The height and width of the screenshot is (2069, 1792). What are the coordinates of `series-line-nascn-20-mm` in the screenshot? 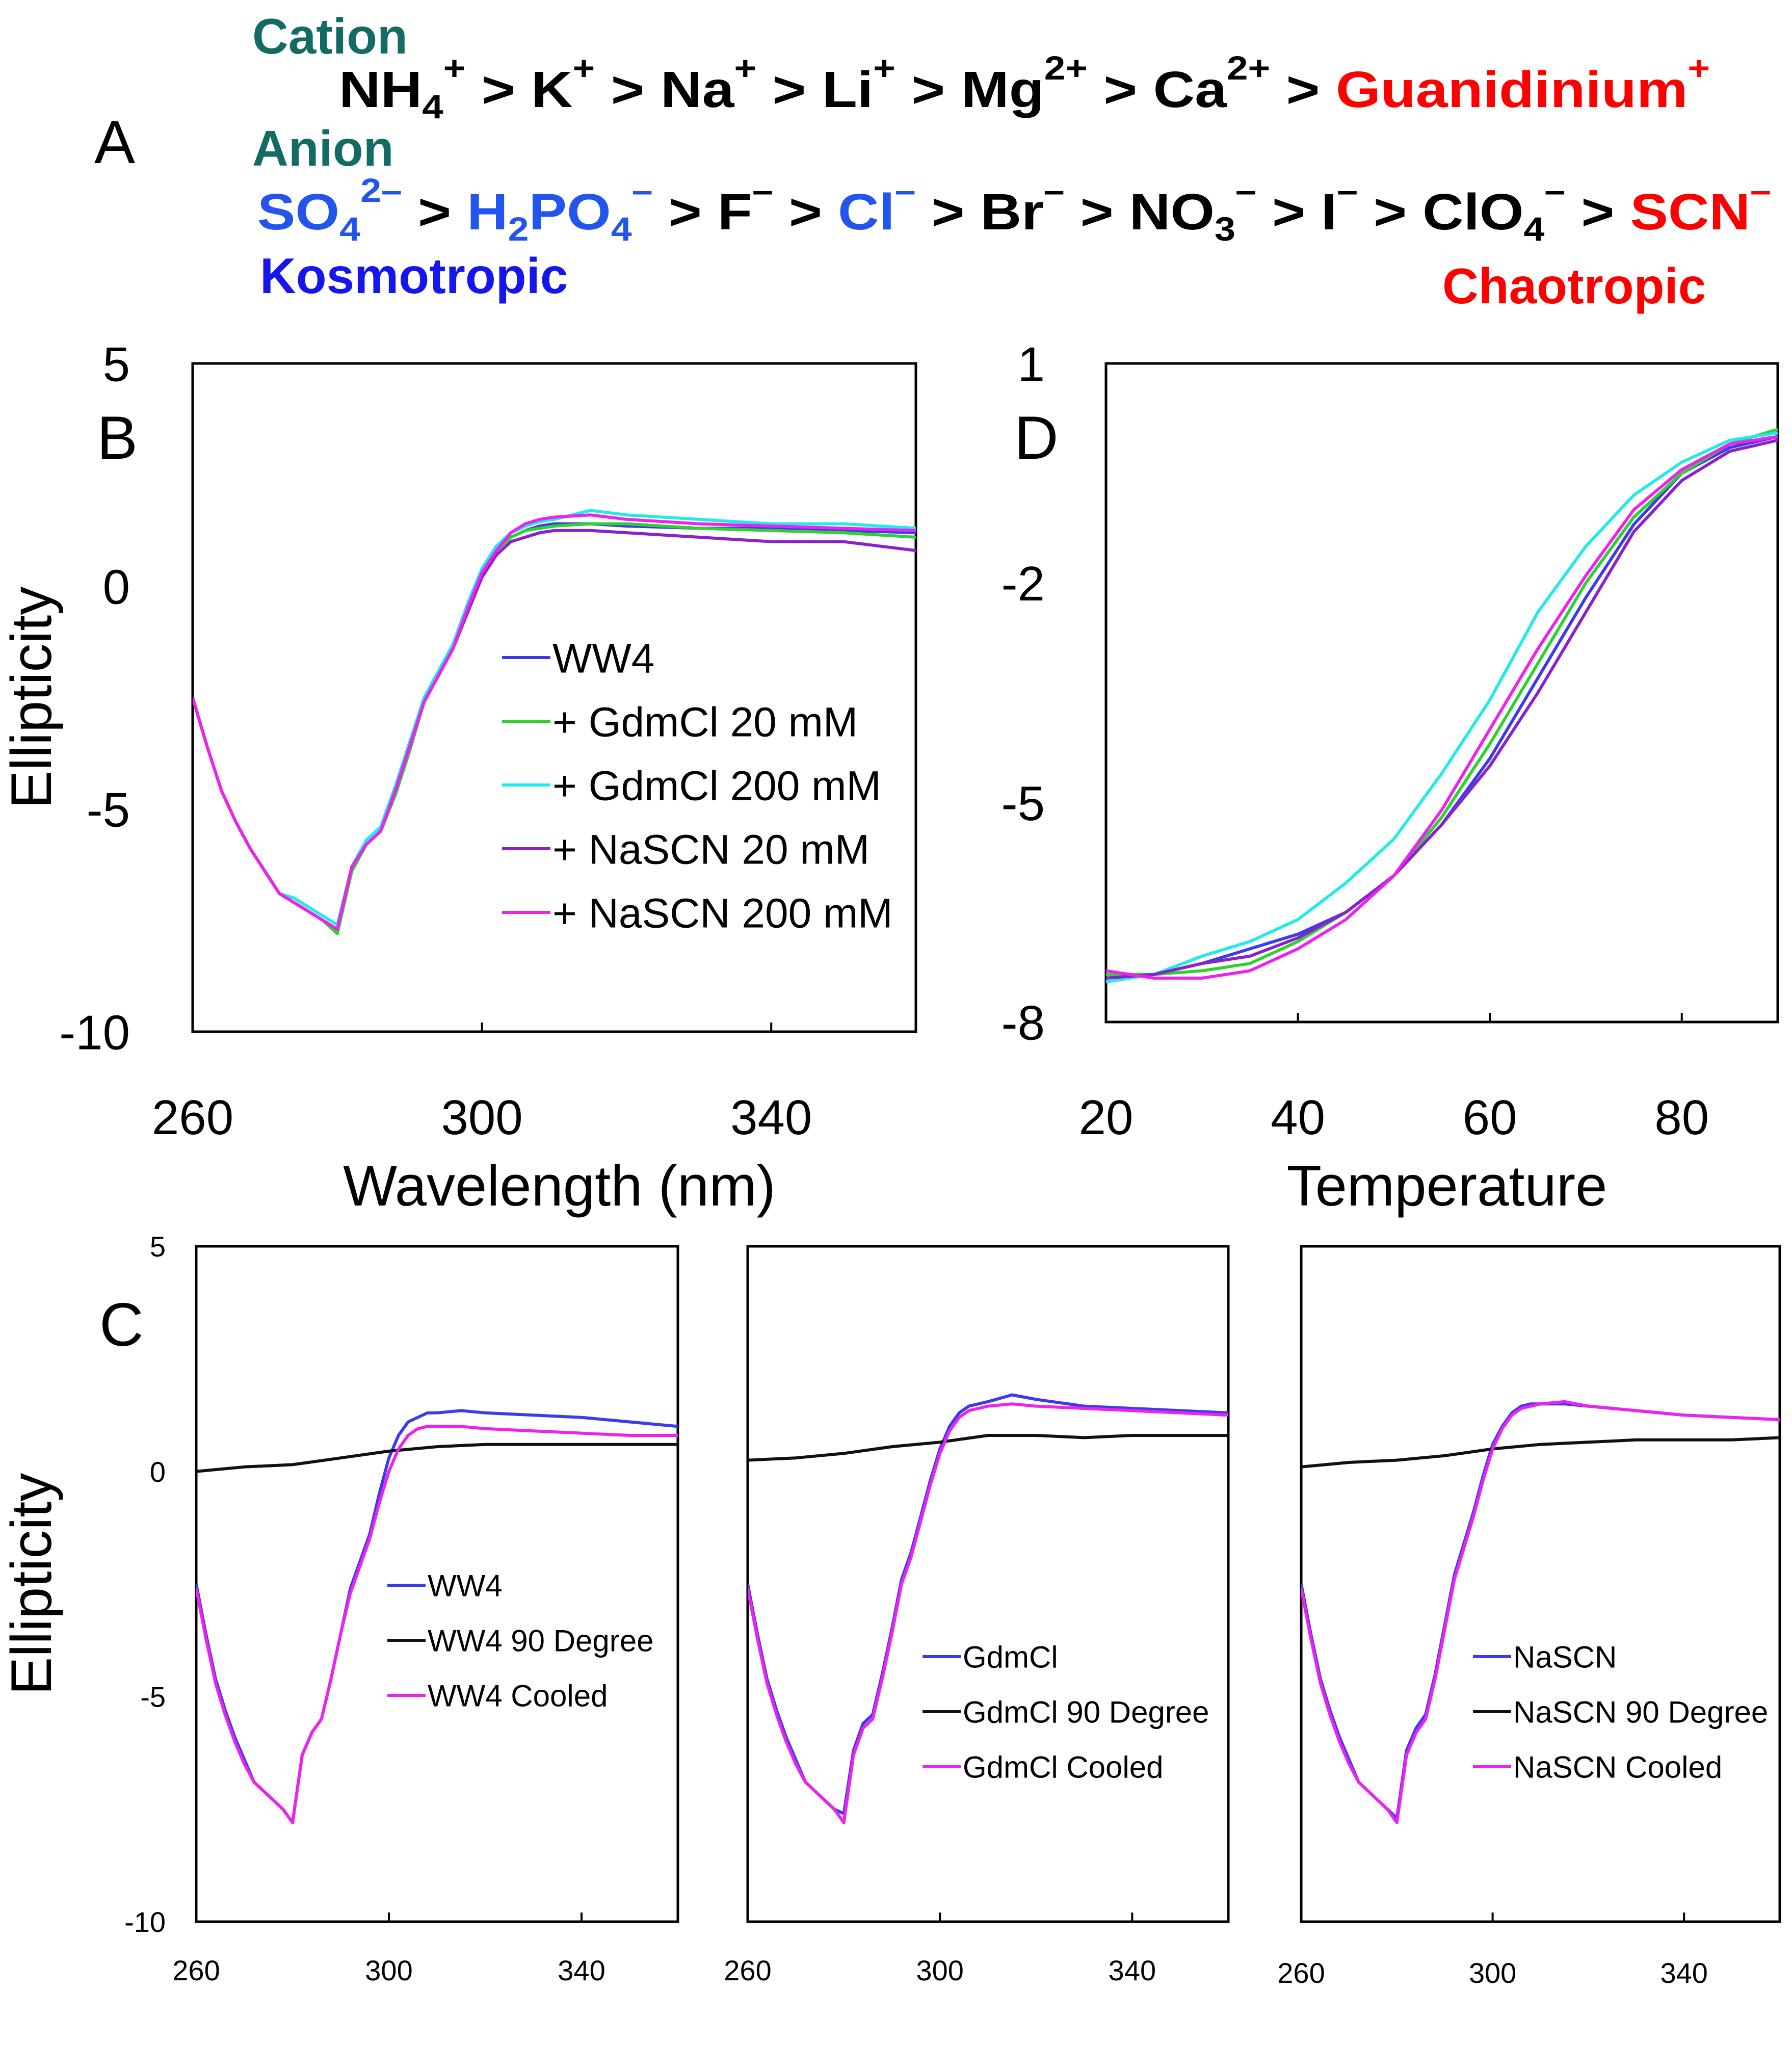 It's located at (1442, 709).